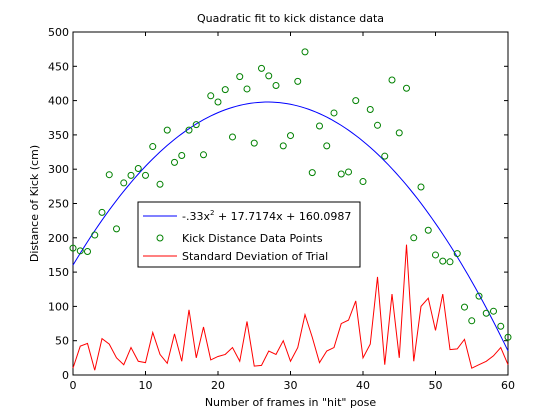 This screenshot has width=560, height=420. What do you see at coordinates (266, 216) in the screenshot?
I see `legend-fit-label: -.33x2 + 17.7174x + 160.0987` at bounding box center [266, 216].